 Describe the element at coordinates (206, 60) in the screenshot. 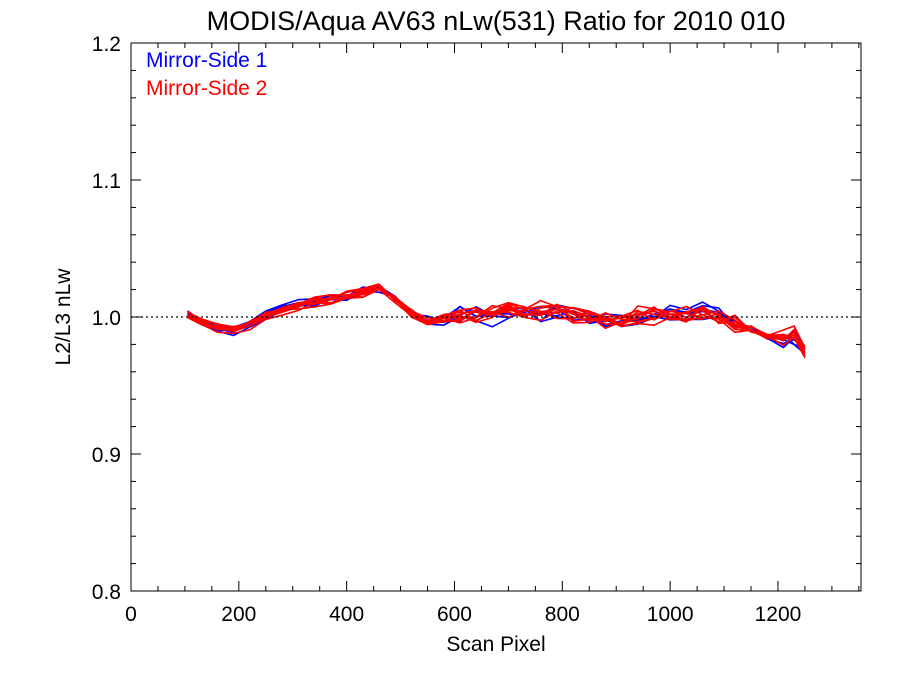

I see `legend-item-mirror-side-1: Mirror-Side 1` at that location.